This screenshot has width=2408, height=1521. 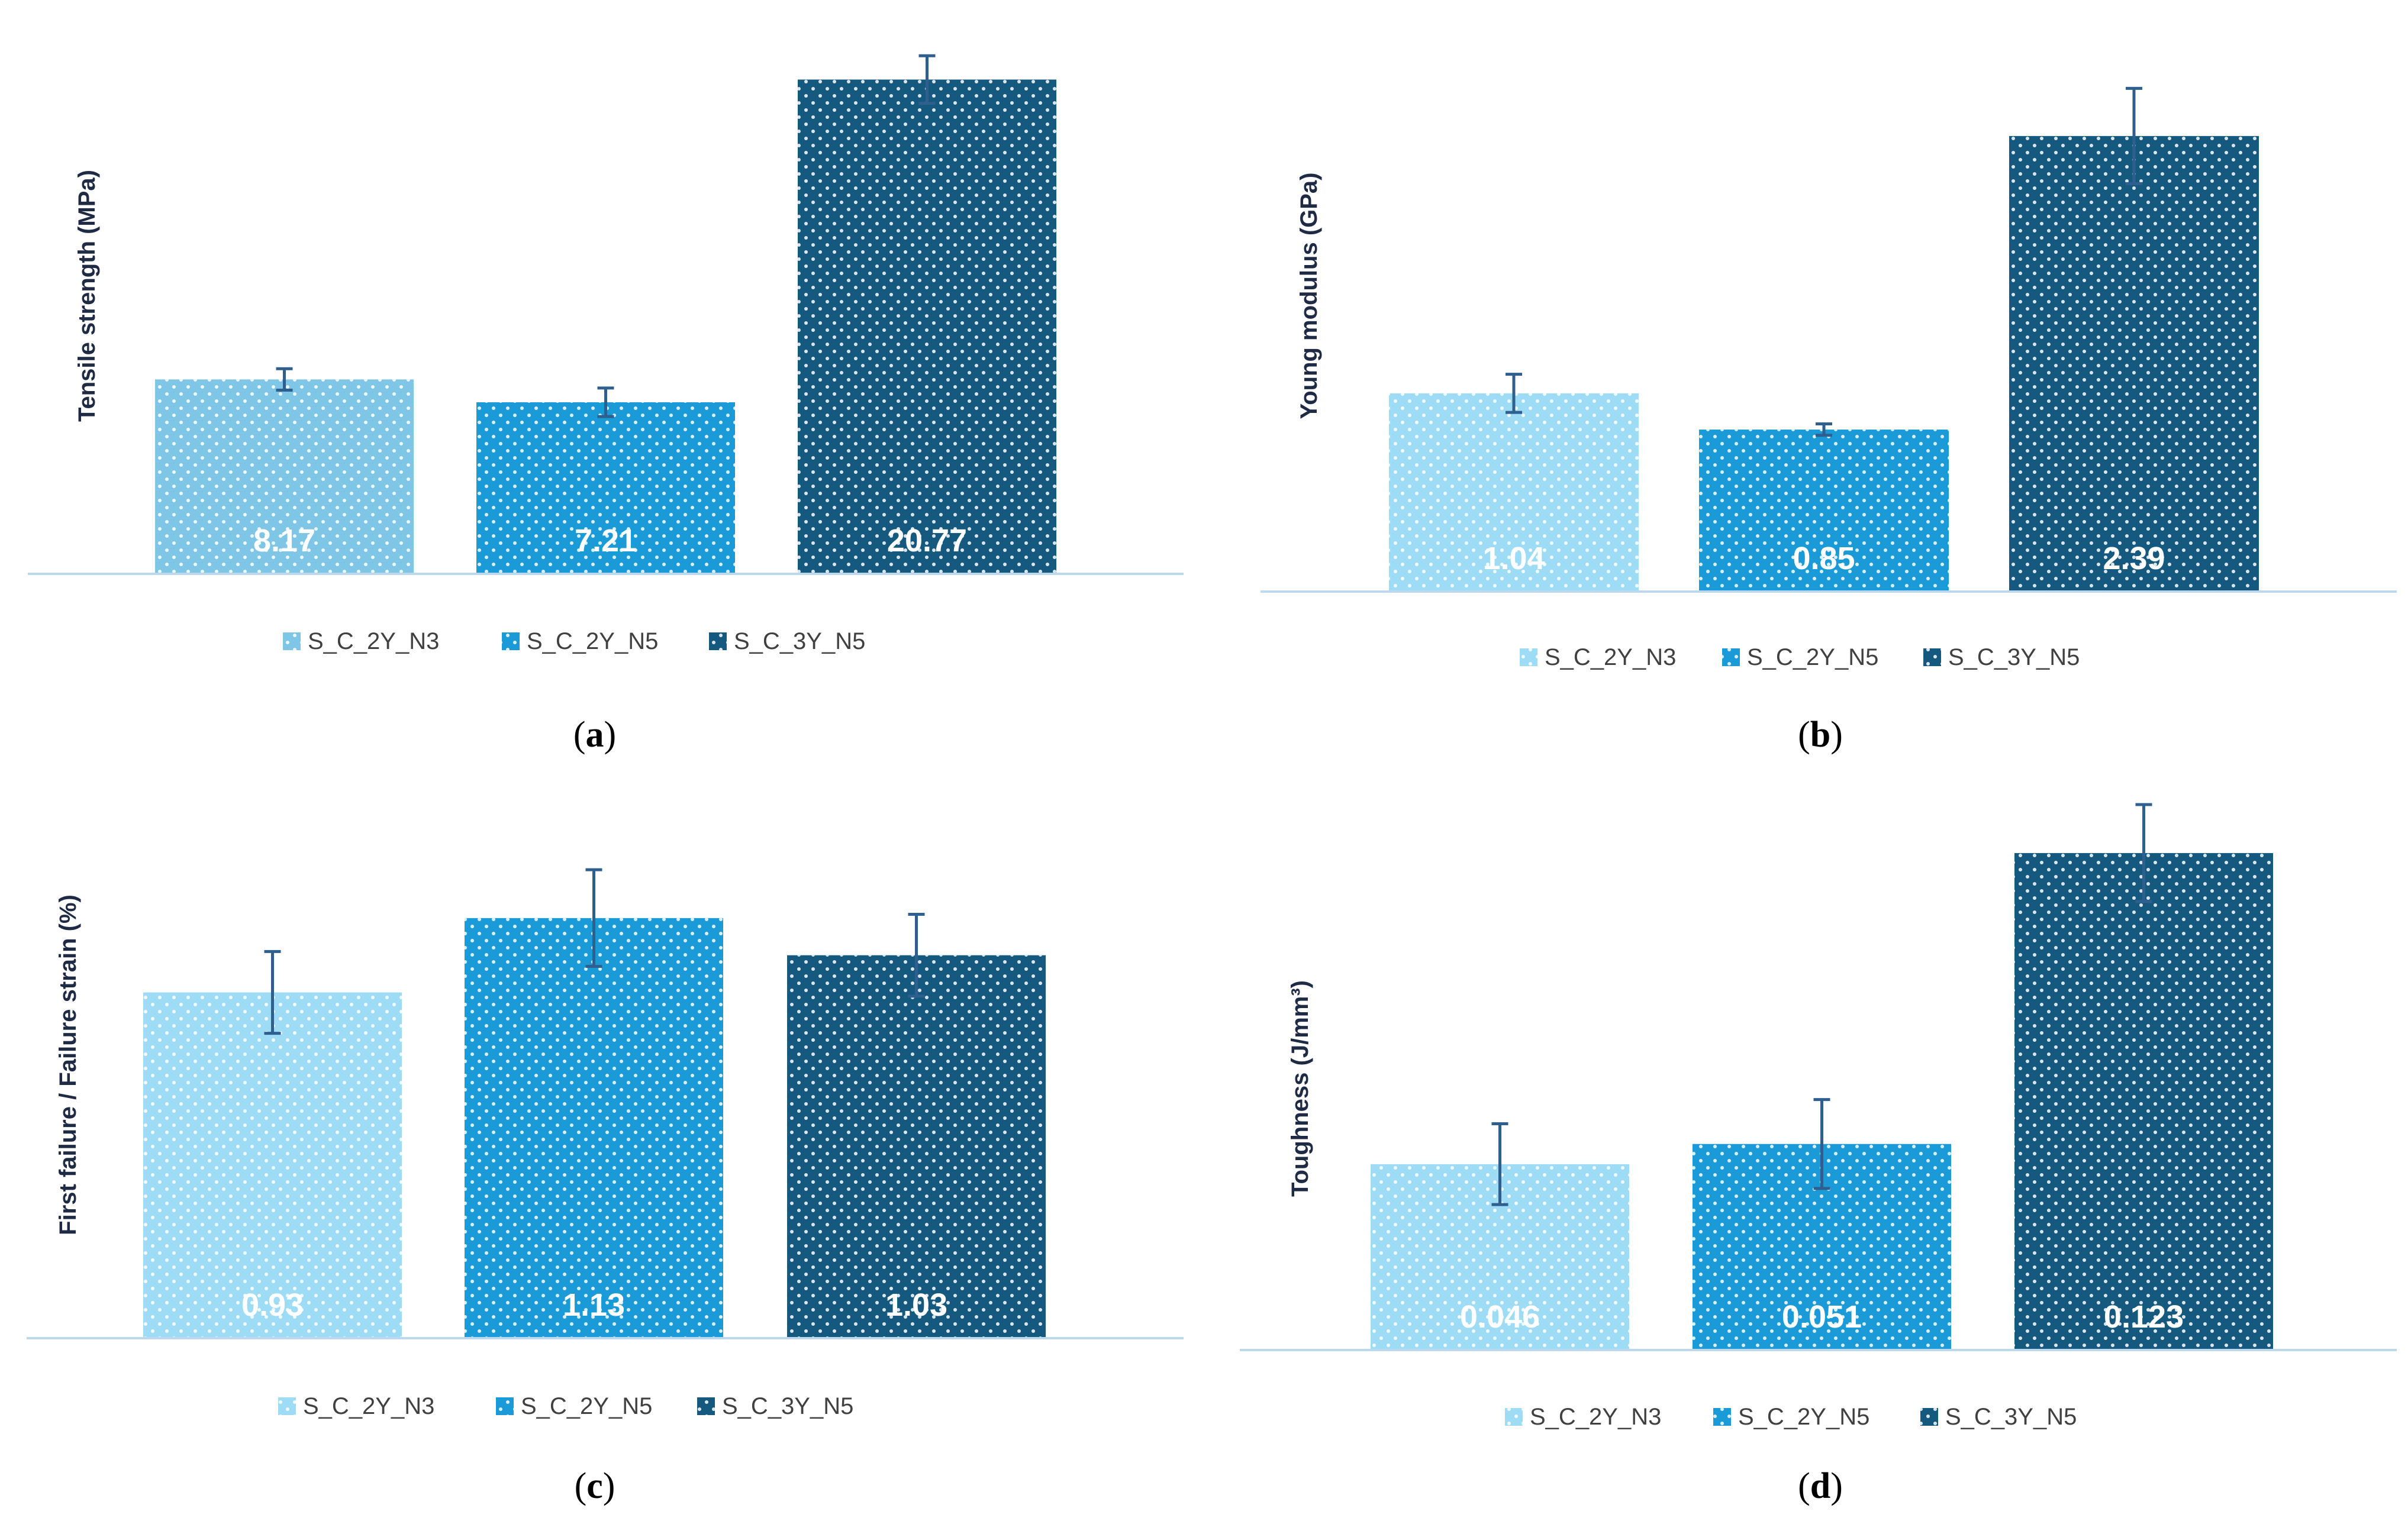 I want to click on data-label: 0.85, so click(x=1824, y=558).